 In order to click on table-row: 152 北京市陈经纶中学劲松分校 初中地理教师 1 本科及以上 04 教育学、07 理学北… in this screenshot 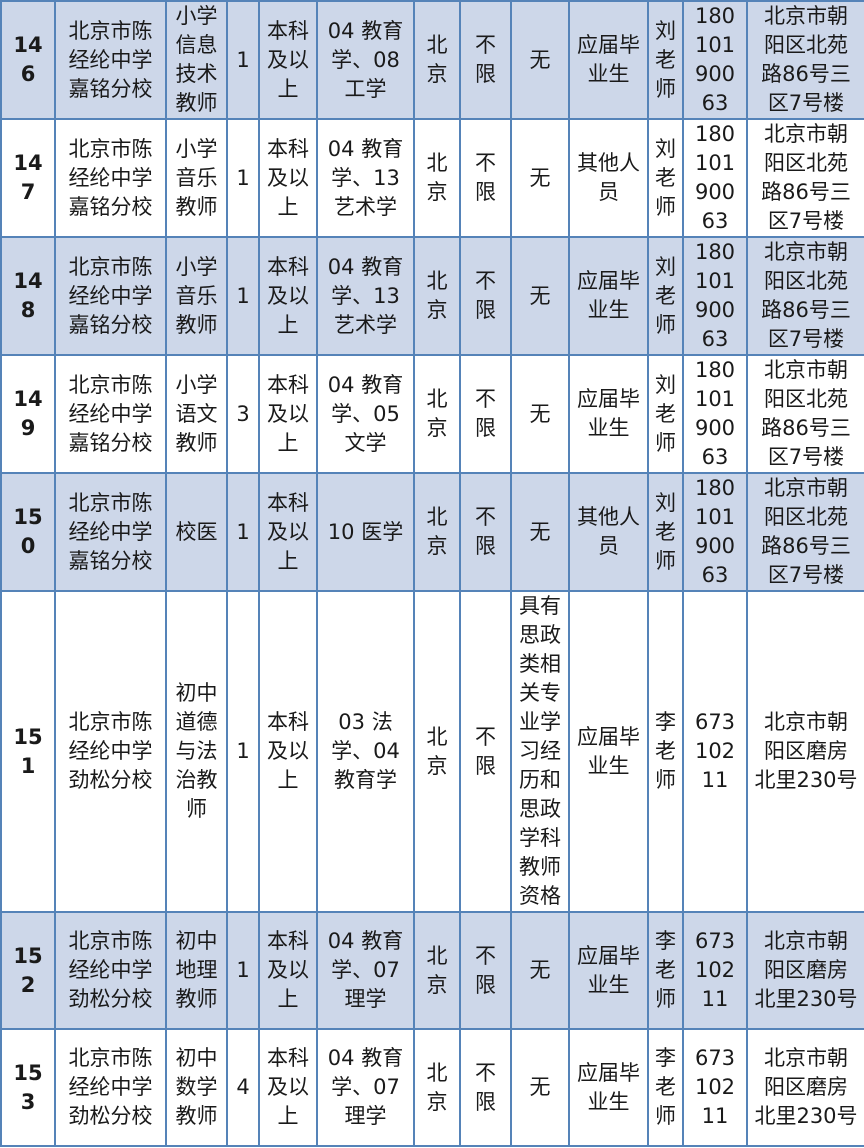, I will do `click(432, 970)`.